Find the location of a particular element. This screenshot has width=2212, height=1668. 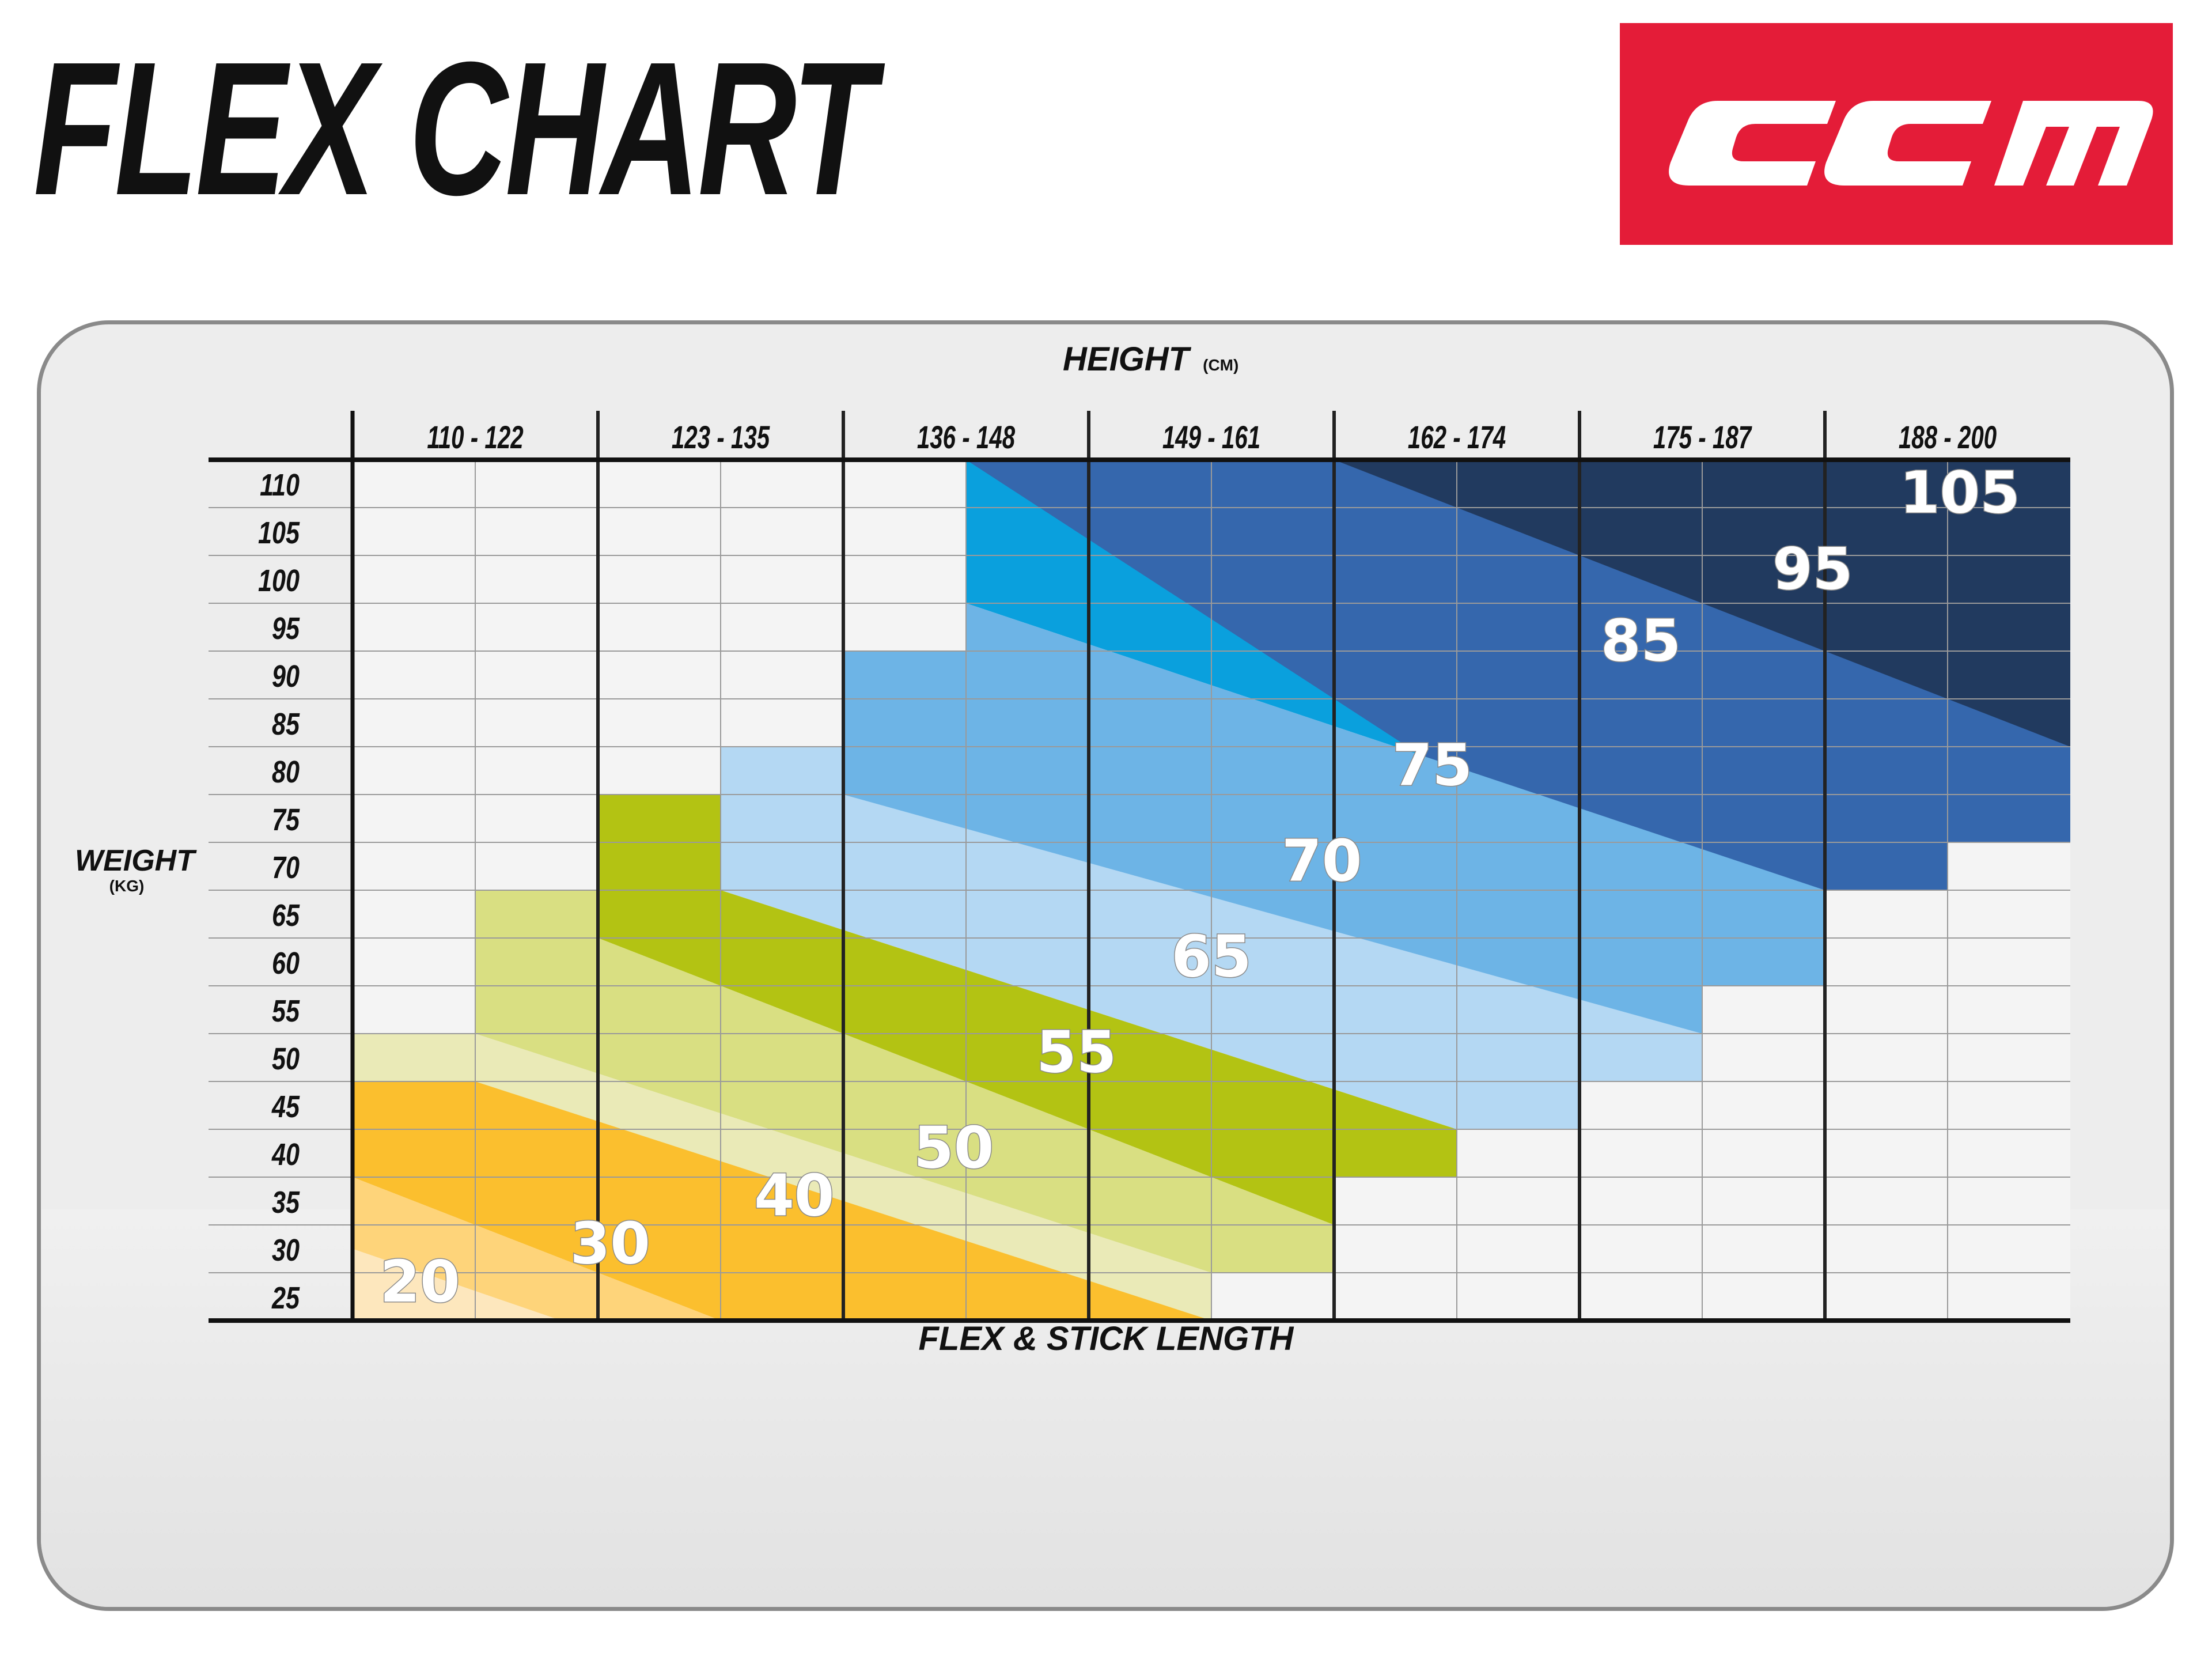

height-tick-label: 175 - 187 is located at coordinates (1703, 438).